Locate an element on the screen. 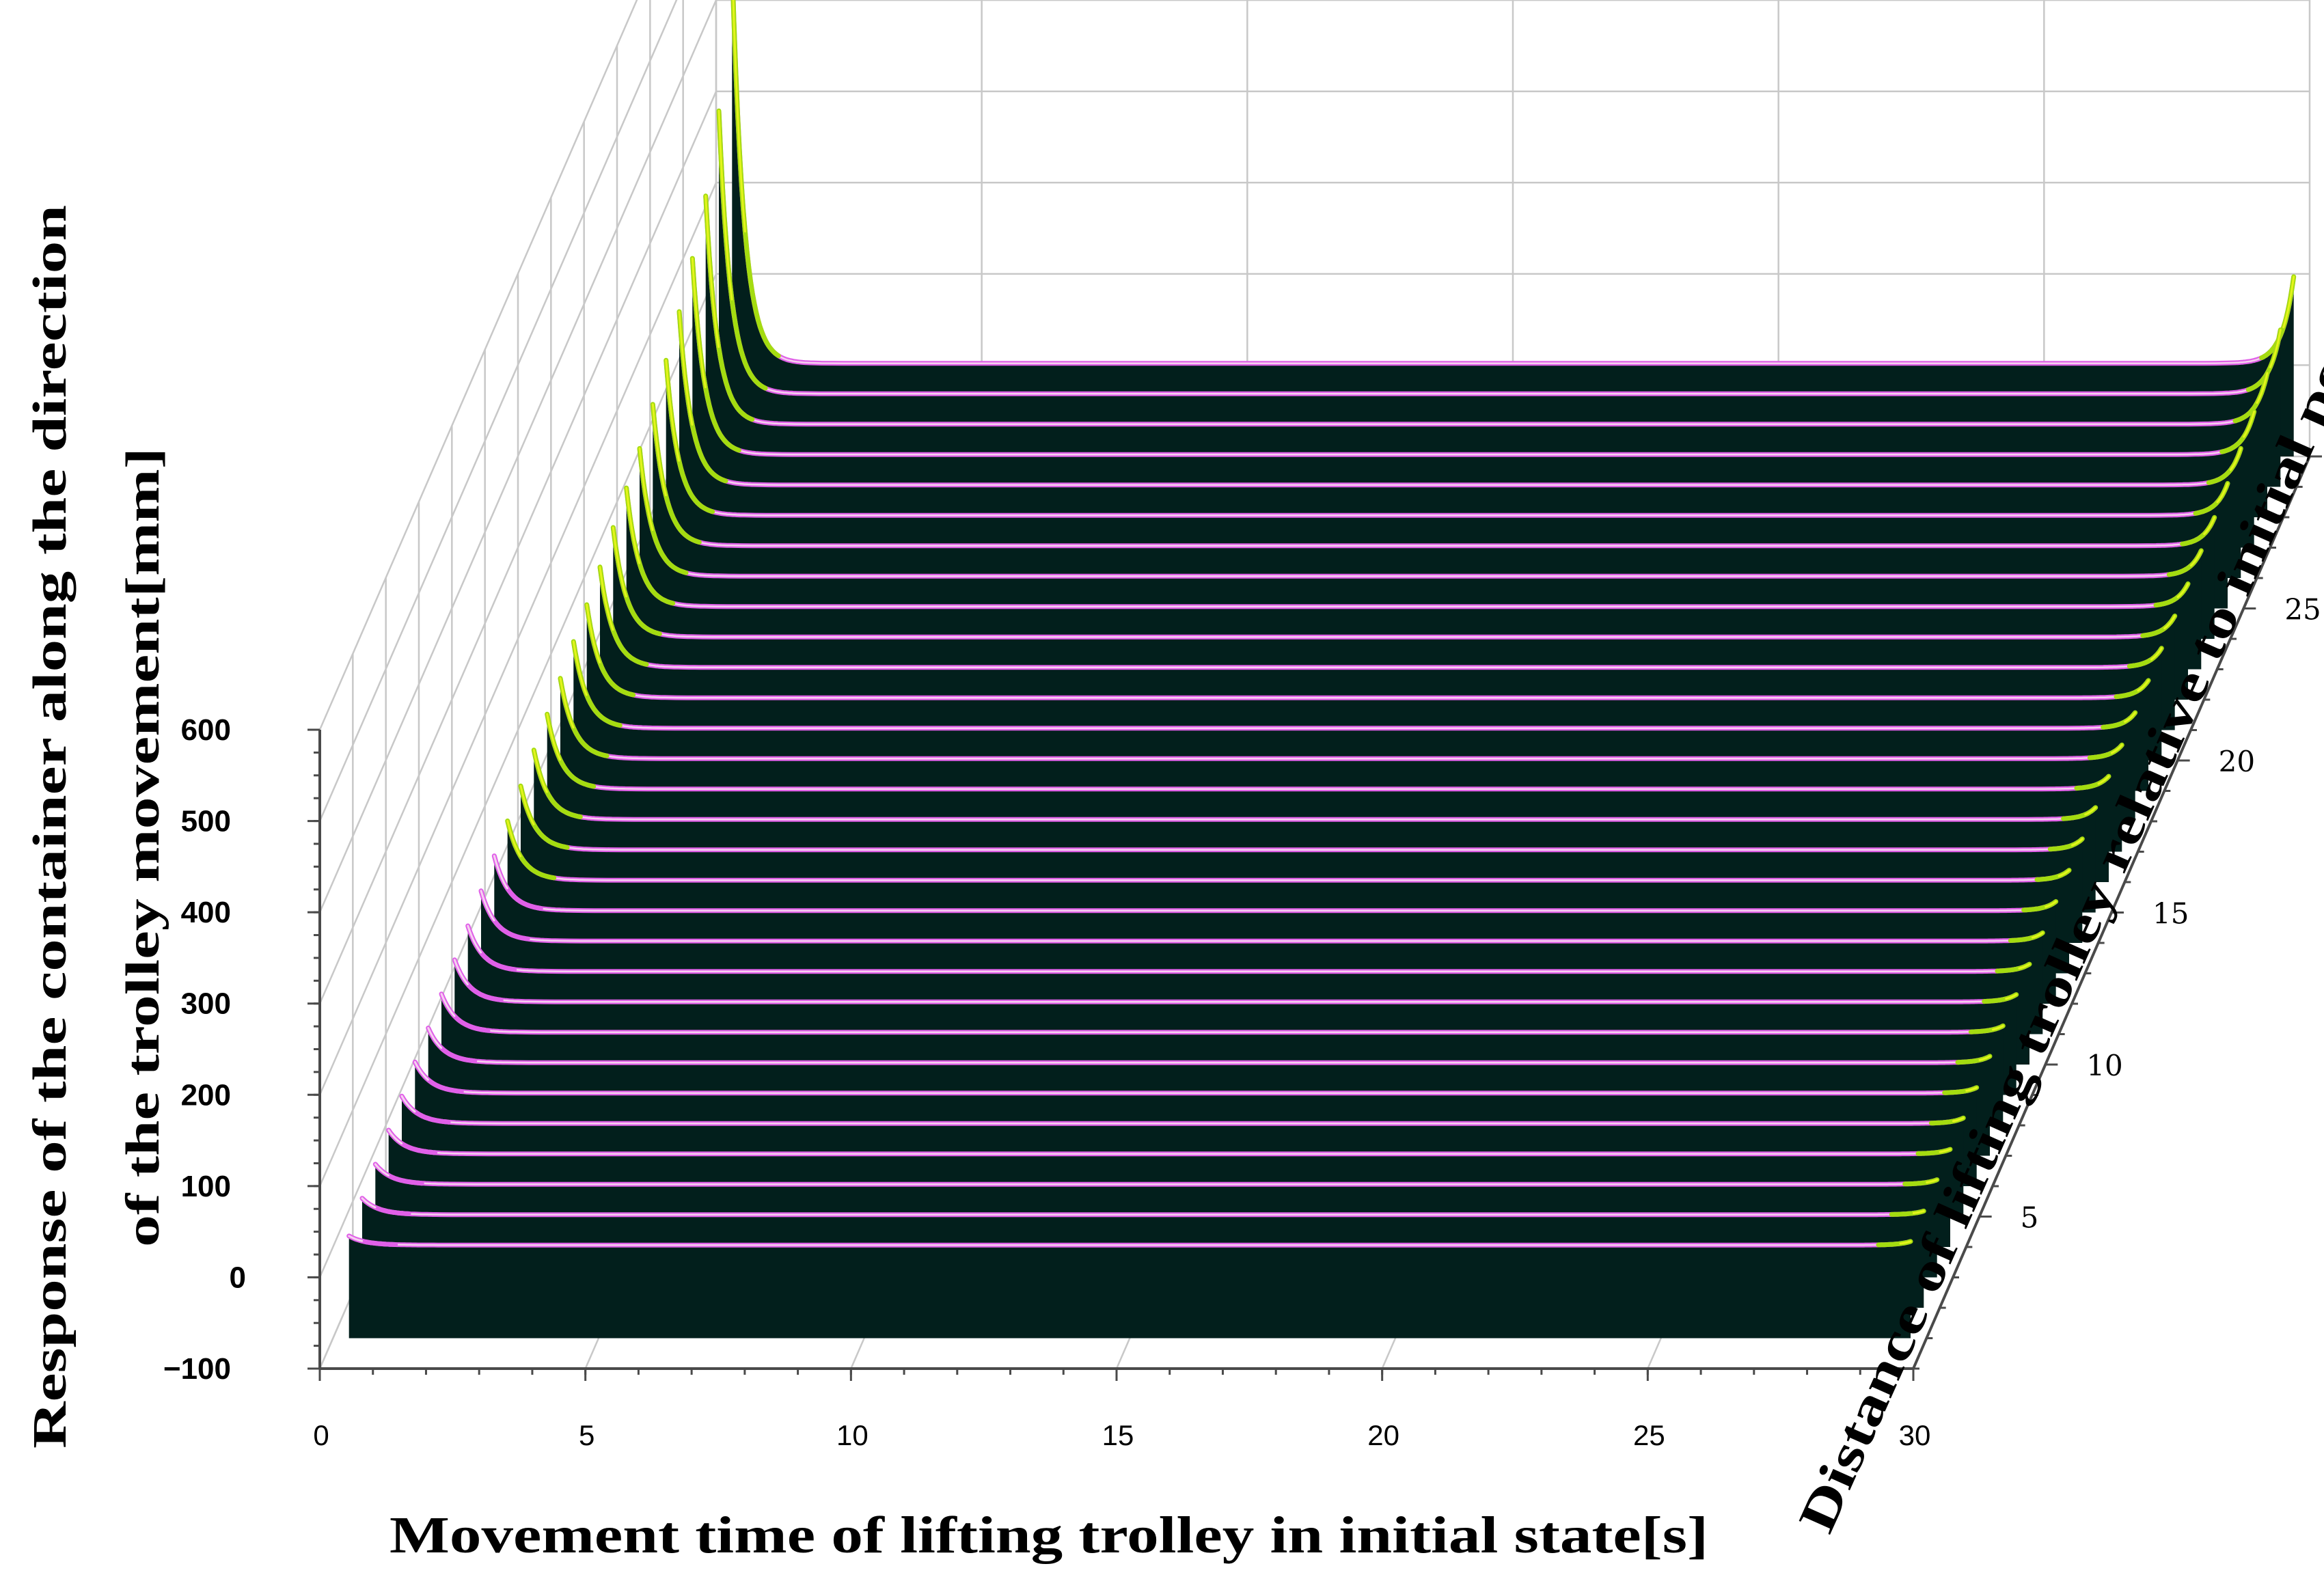  z-tick-label: 10 is located at coordinates (2104, 1065).